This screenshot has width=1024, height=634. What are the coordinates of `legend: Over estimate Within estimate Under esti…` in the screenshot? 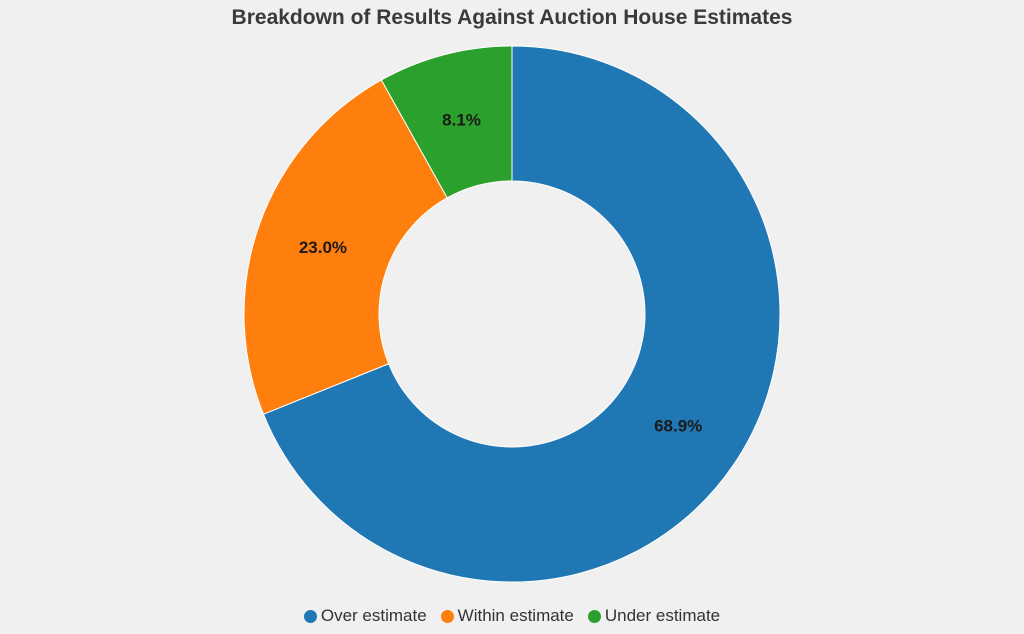 It's located at (512, 616).